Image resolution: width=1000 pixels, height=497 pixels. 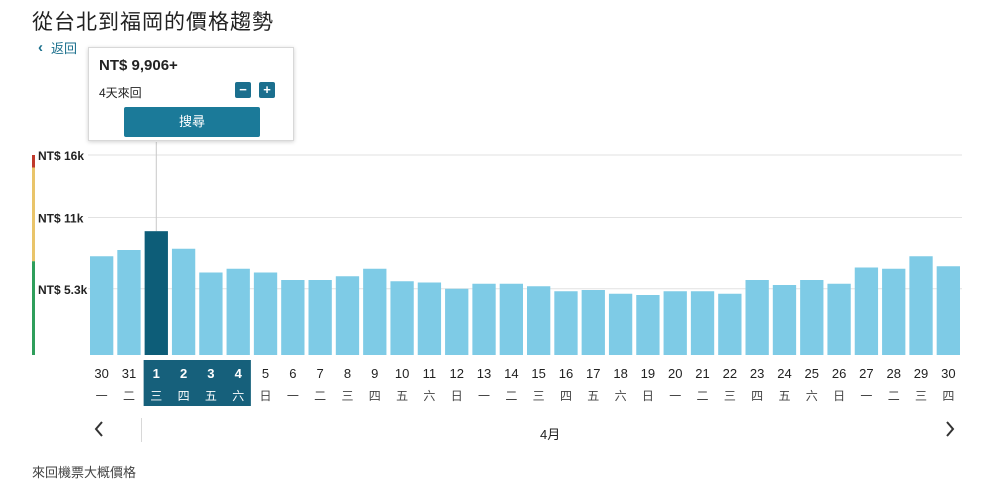 What do you see at coordinates (192, 122) in the screenshot?
I see `search-button: 搜尋` at bounding box center [192, 122].